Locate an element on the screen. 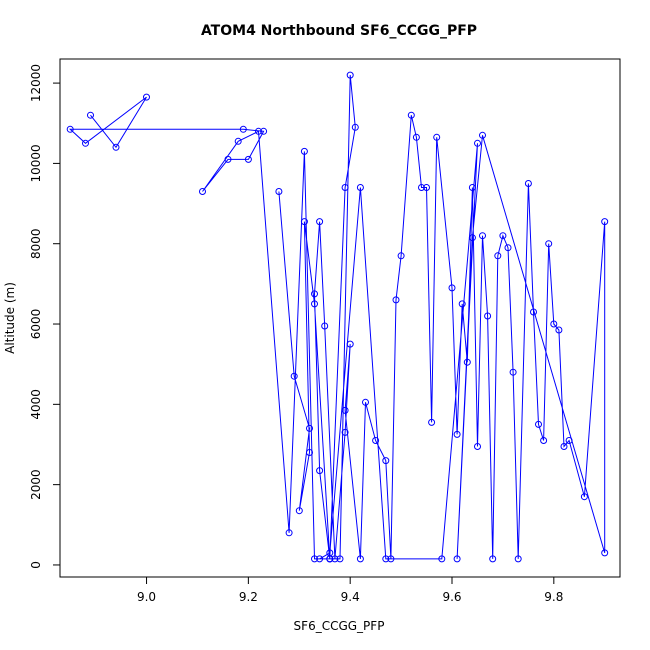 The image size is (650, 650). y-tick-label: 10000 is located at coordinates (36, 163).